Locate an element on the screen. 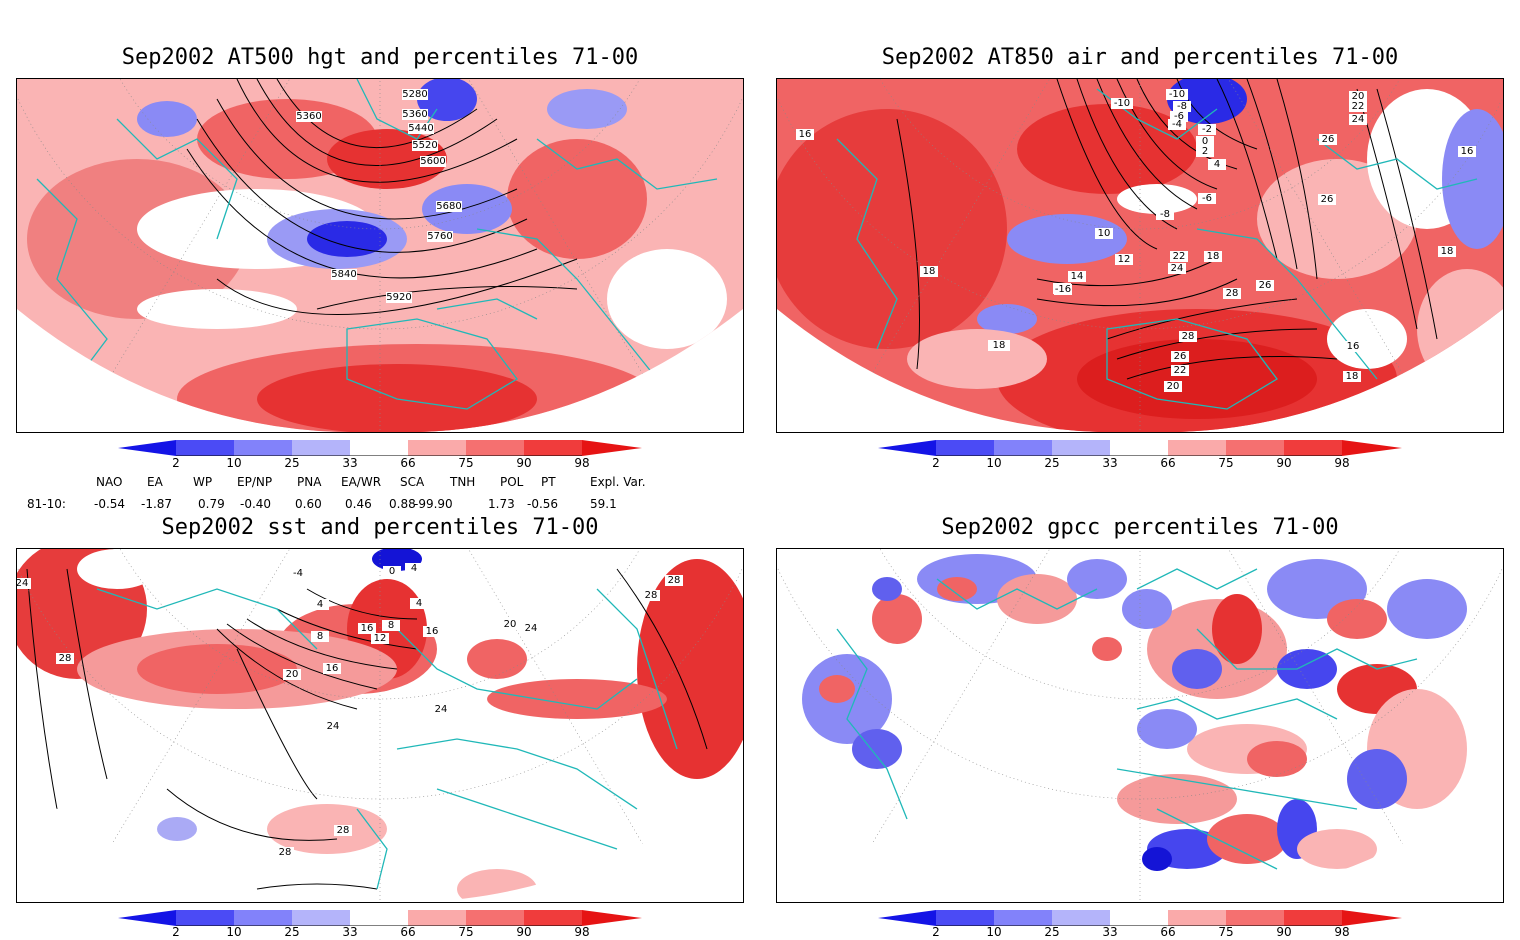 Image resolution: width=1520 pixels, height=940 pixels. index-value: -0.56 is located at coordinates (543, 504).